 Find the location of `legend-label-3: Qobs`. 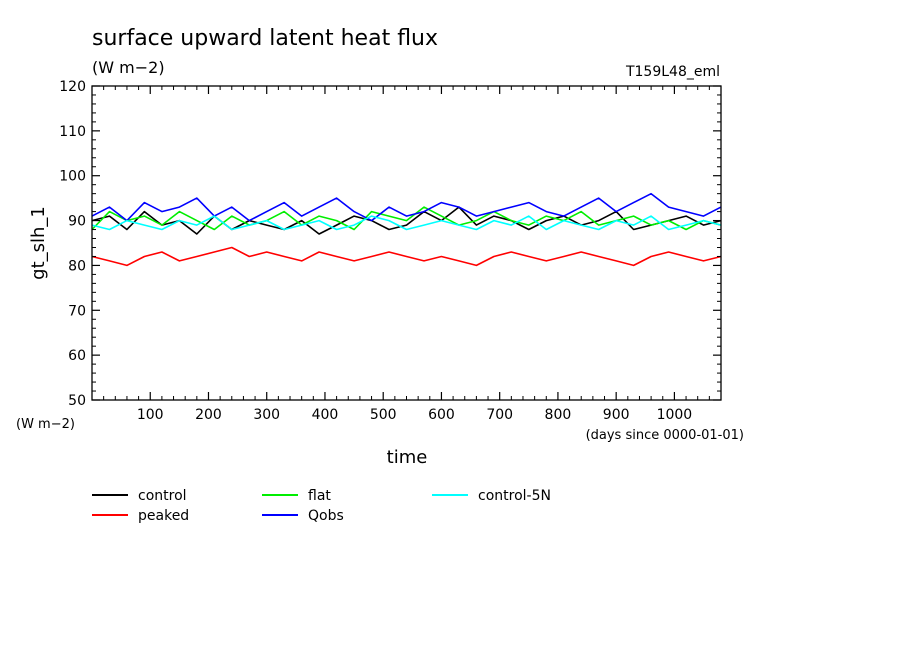

legend-label-3: Qobs is located at coordinates (326, 516).